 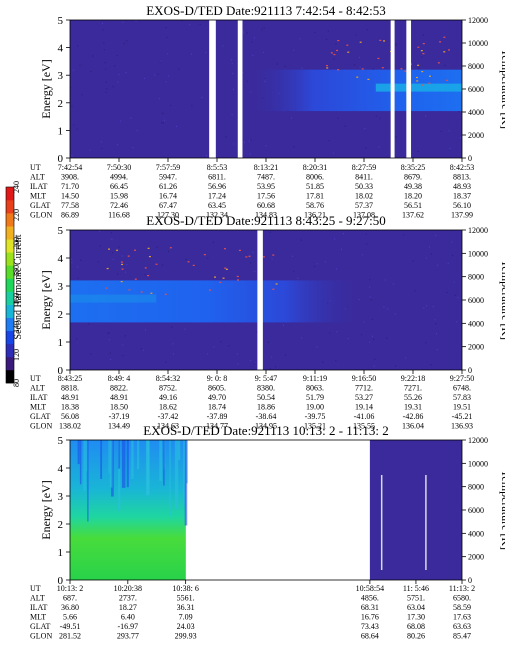 What do you see at coordinates (266, 416) in the screenshot?
I see `table-cell: -38.64` at bounding box center [266, 416].